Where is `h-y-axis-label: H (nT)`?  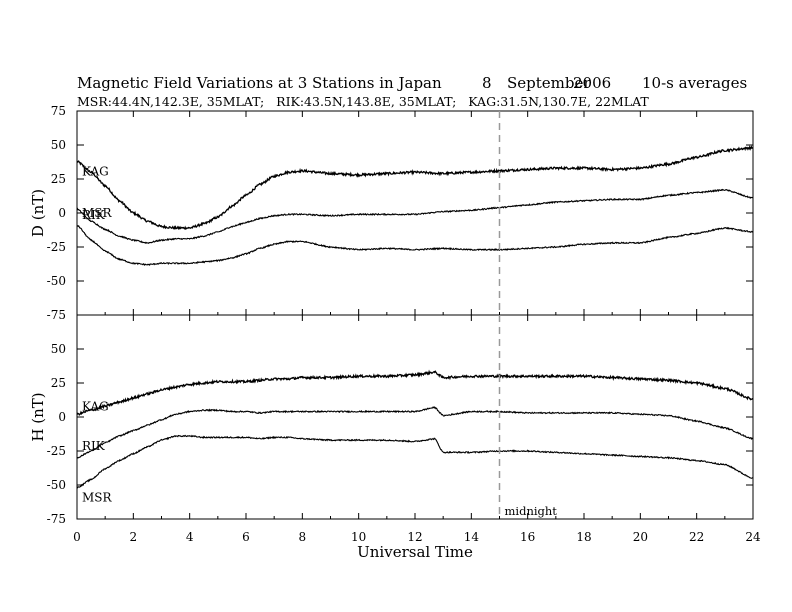 h-y-axis-label: H (nT) is located at coordinates (38, 416).